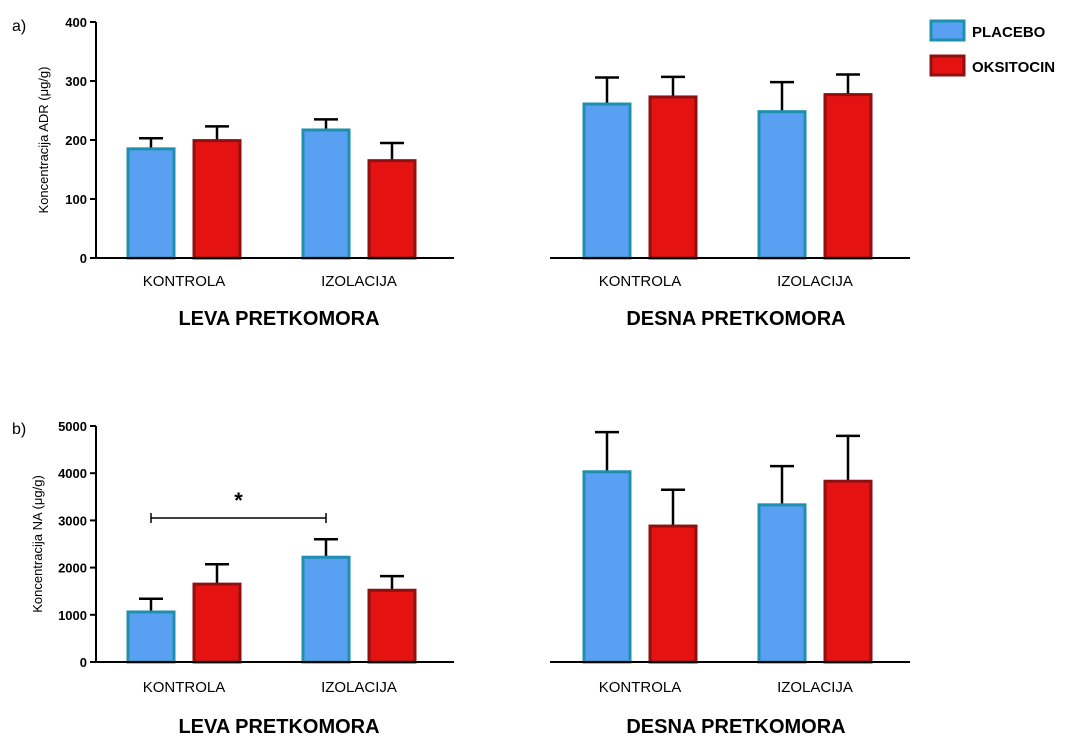 This screenshot has width=1078, height=738. Describe the element at coordinates (76, 199) in the screenshot. I see `y-tick-label-chart0-100: 100` at that location.